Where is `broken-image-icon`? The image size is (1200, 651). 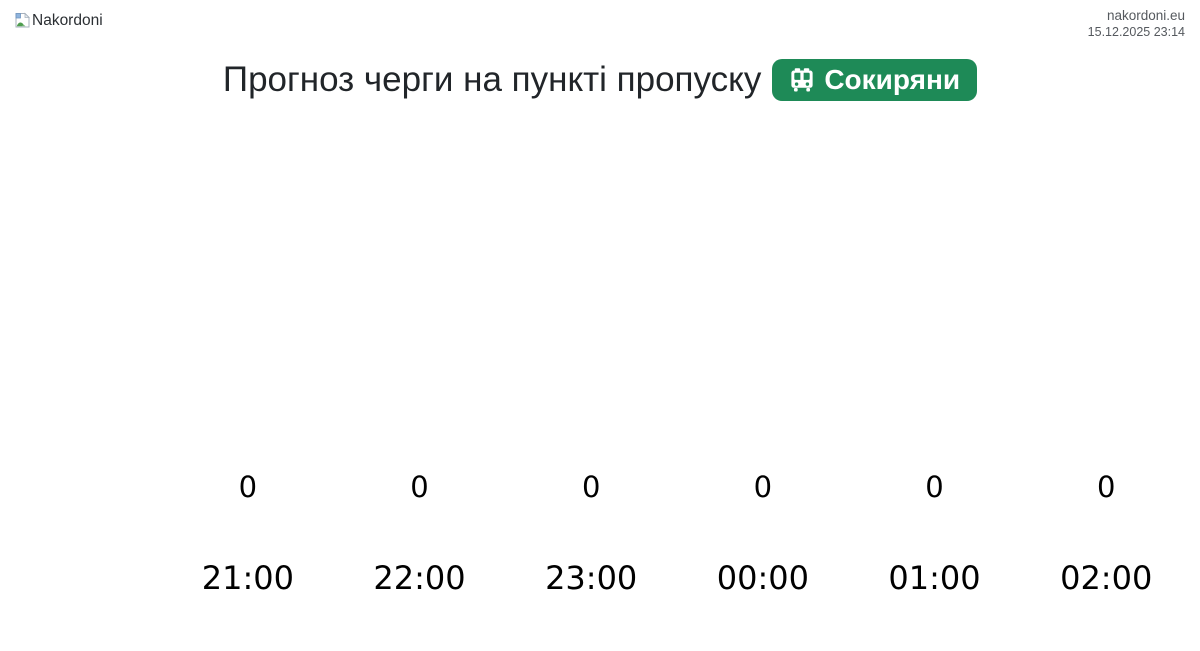
broken-image-icon is located at coordinates (22, 20).